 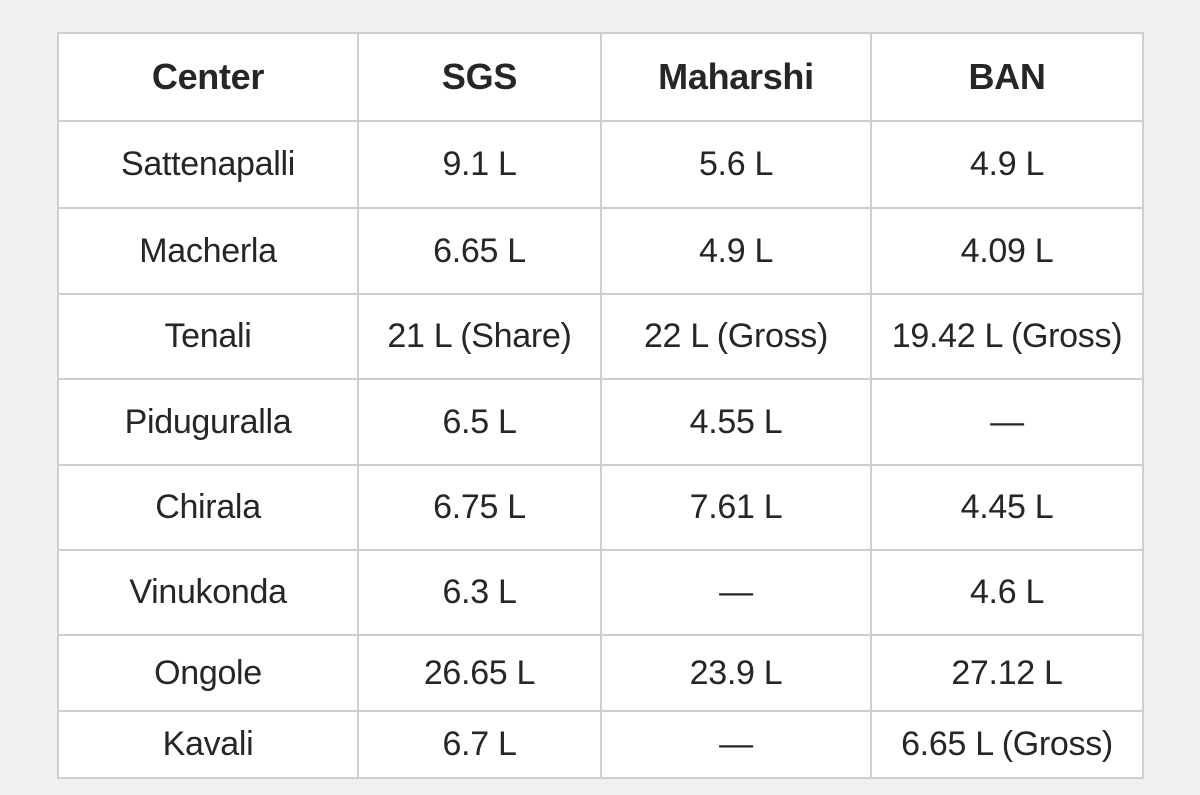 What do you see at coordinates (736, 673) in the screenshot?
I see `value-cell: 23.9 L` at bounding box center [736, 673].